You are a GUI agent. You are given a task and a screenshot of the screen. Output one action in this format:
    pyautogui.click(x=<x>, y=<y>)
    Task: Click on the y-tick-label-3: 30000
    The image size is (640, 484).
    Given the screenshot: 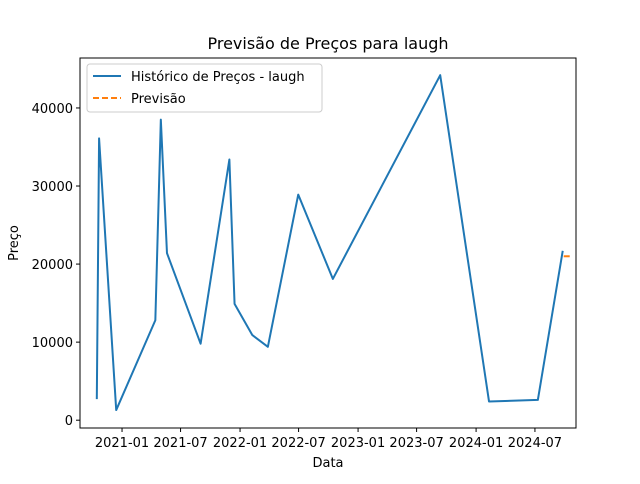 What is the action you would take?
    pyautogui.click(x=52, y=187)
    